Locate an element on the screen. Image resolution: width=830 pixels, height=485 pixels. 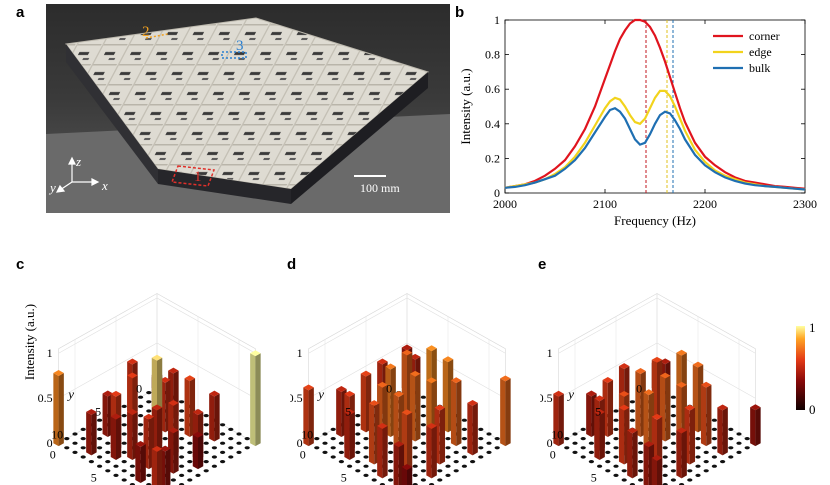
coordinate-axes is located at coordinates (77, 174).